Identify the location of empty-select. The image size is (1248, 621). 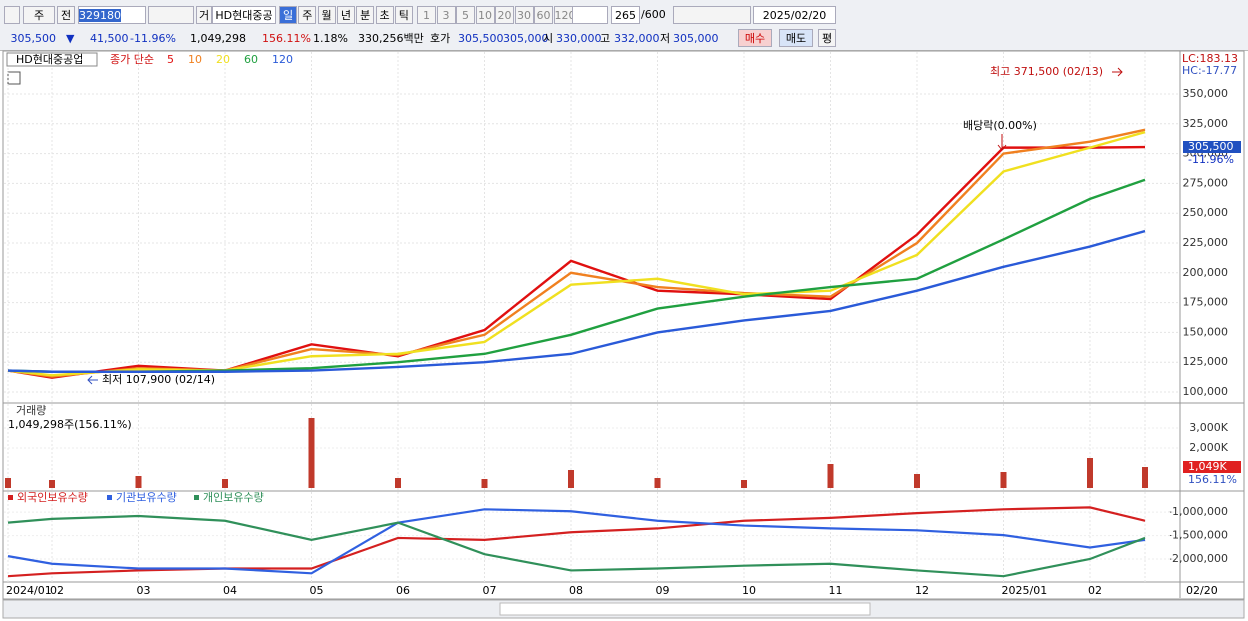
(590, 15).